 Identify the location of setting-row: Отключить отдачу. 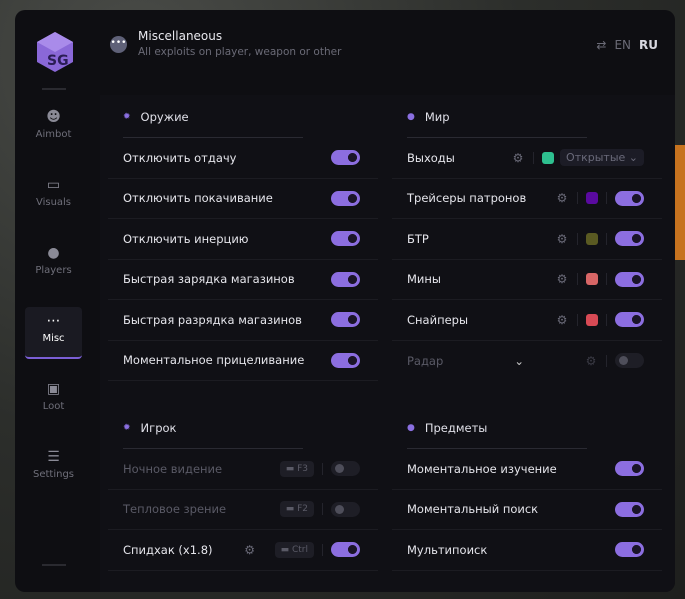
(243, 158).